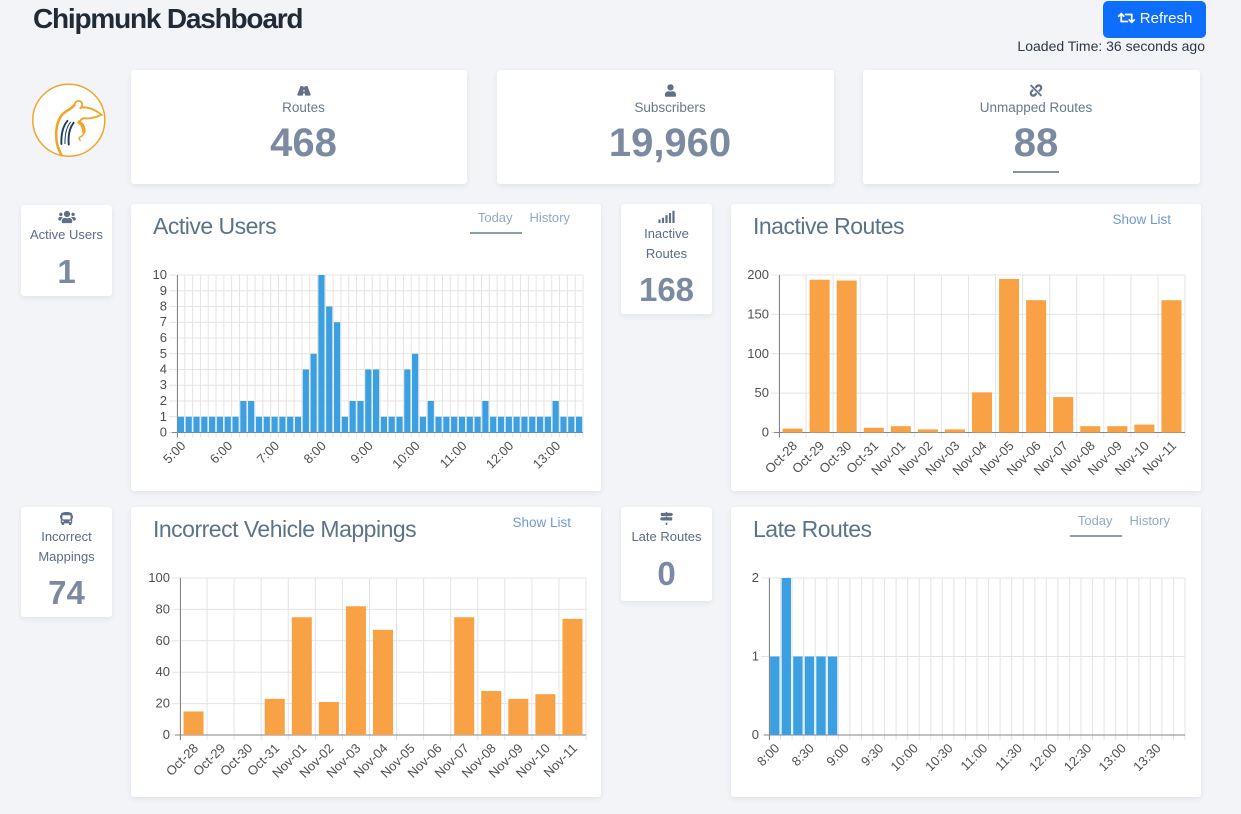  I want to click on svg-text: 7:00, so click(268, 452).